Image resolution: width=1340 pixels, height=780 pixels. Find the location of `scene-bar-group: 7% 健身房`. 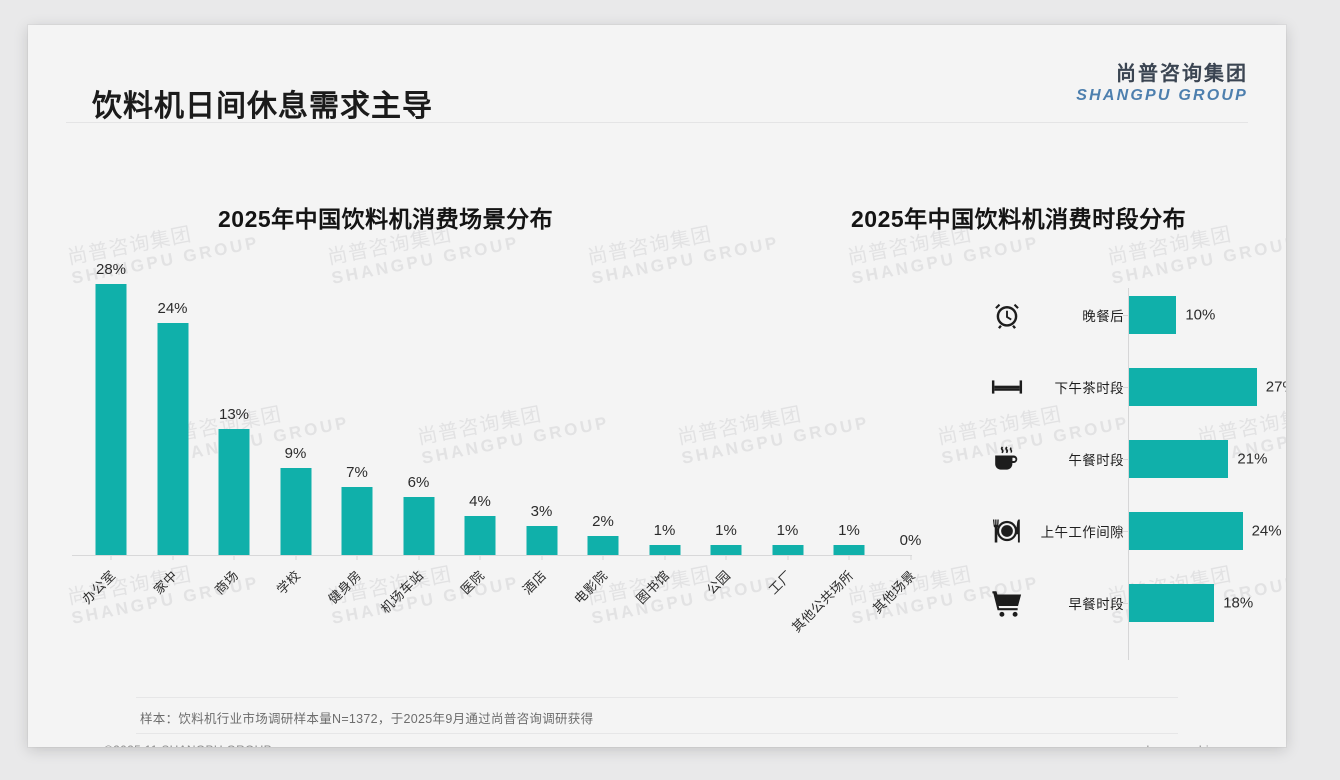

scene-bar-group: 7% 健身房 is located at coordinates (356, 436).